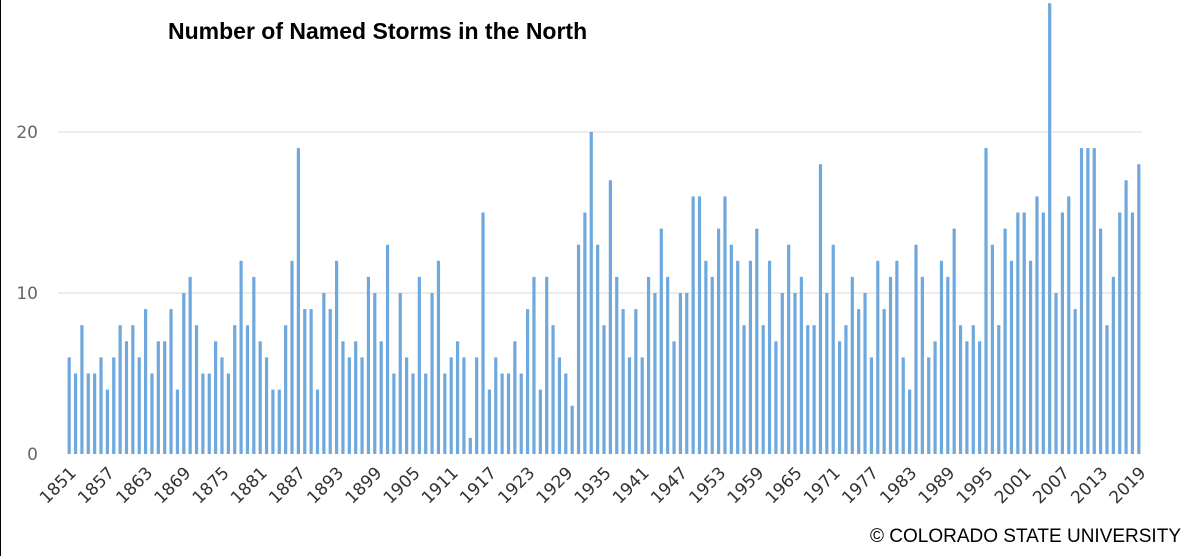  What do you see at coordinates (591, 293) in the screenshot?
I see `bar-1933` at bounding box center [591, 293].